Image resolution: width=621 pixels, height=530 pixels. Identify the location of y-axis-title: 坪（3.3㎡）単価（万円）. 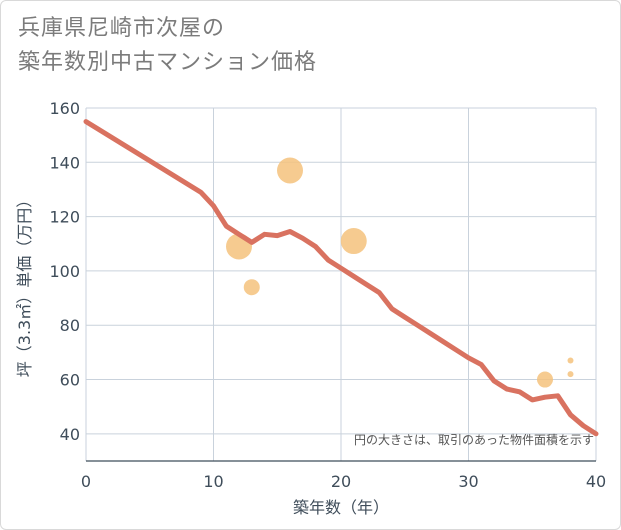
(24, 284).